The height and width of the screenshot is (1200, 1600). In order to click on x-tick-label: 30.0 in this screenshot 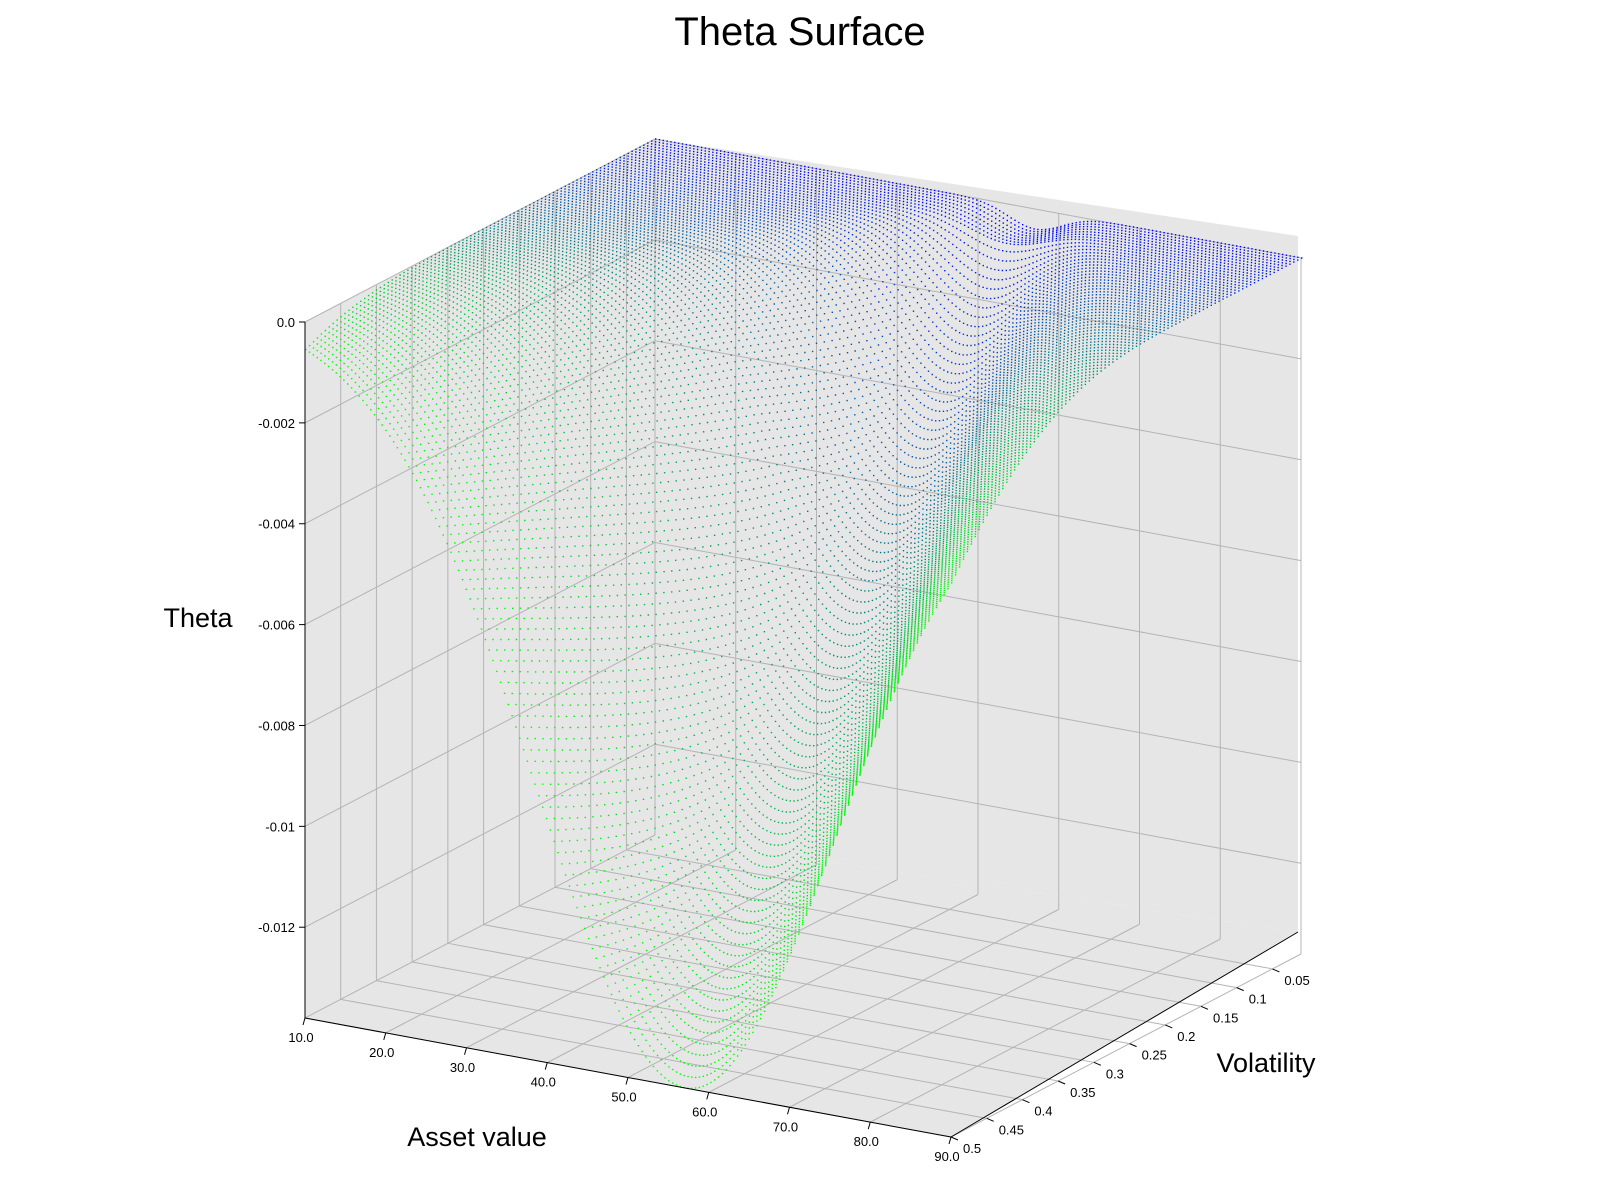, I will do `click(462, 1067)`.